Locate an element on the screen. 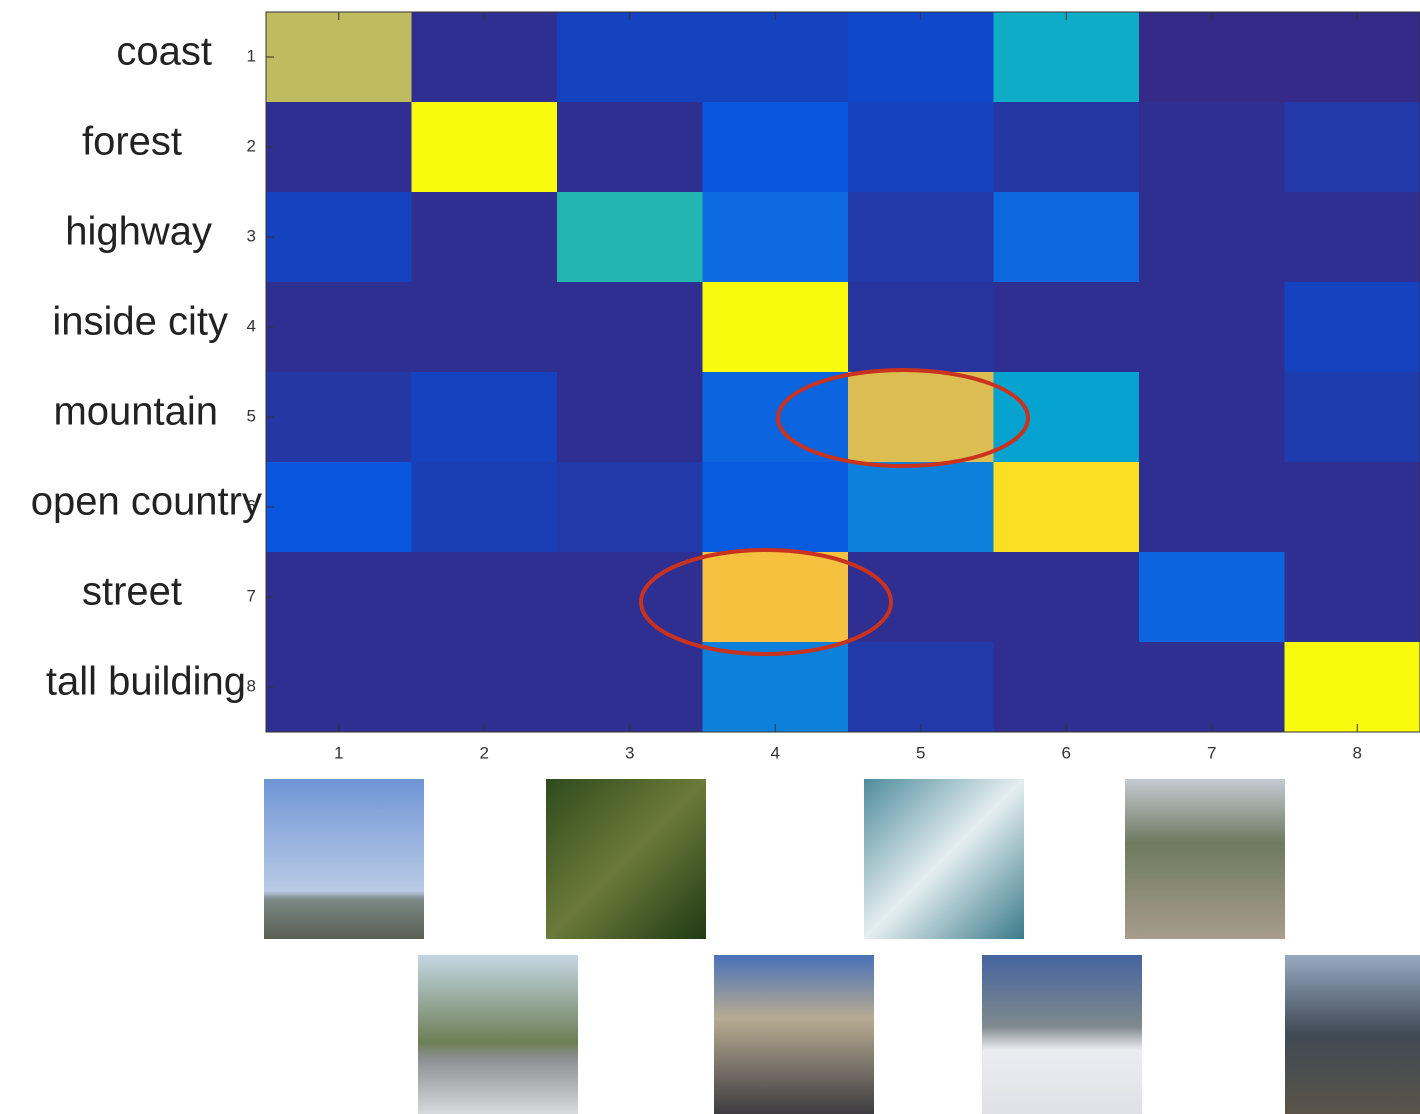 This screenshot has width=1420, height=1114. x-tick-label: 6 is located at coordinates (1066, 752).